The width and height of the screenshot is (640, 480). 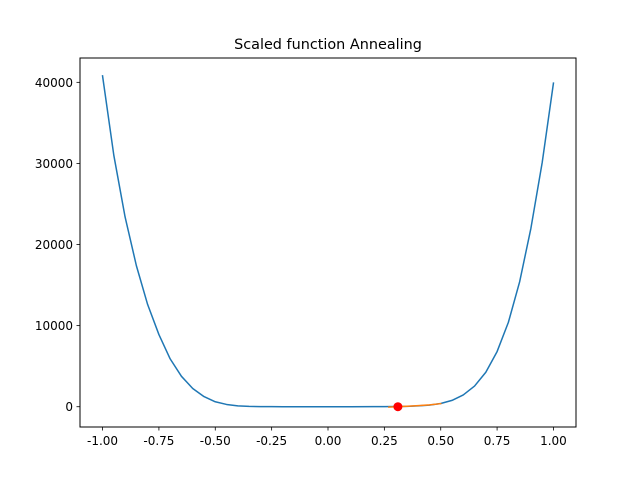 I want to click on x-tick-label: 0.00, so click(x=328, y=441).